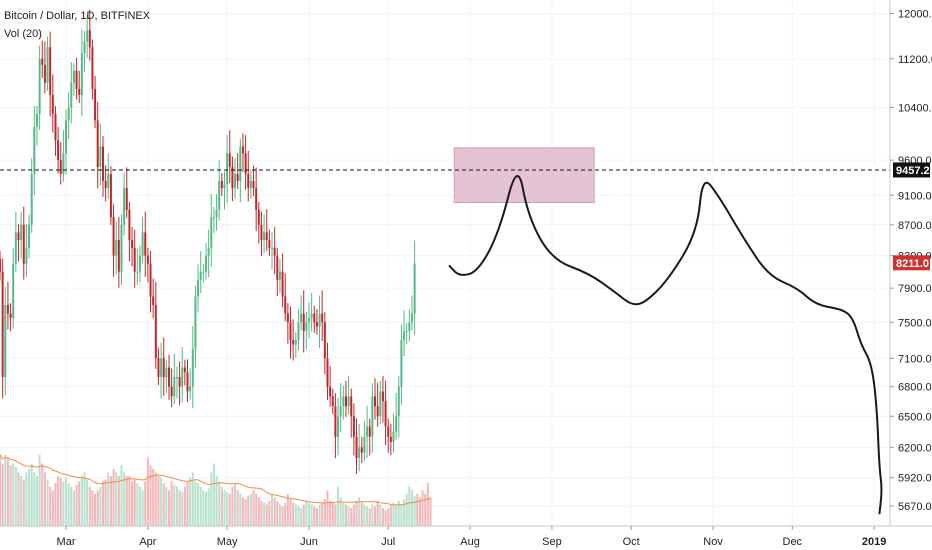 This screenshot has height=550, width=932. What do you see at coordinates (388, 542) in the screenshot?
I see `time-tick-label: Jul` at bounding box center [388, 542].